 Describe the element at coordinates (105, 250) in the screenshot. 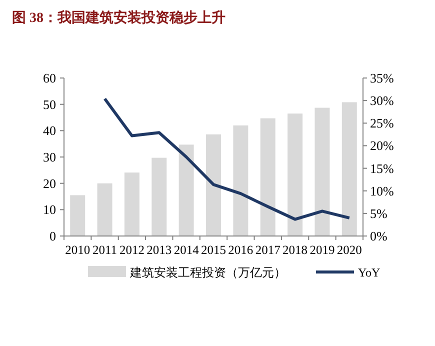

I see `x-tick-label: 2011` at that location.